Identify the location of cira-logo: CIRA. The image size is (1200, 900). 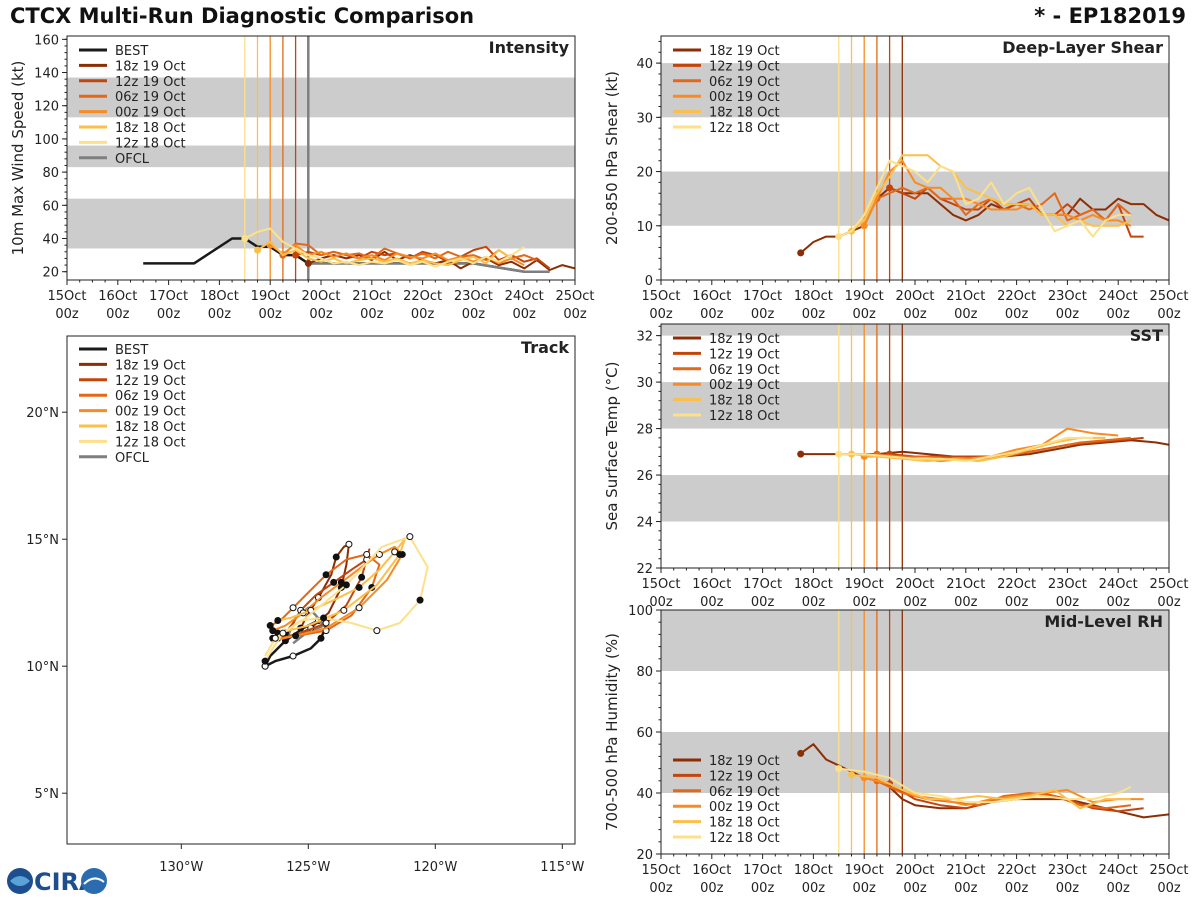
(56, 881).